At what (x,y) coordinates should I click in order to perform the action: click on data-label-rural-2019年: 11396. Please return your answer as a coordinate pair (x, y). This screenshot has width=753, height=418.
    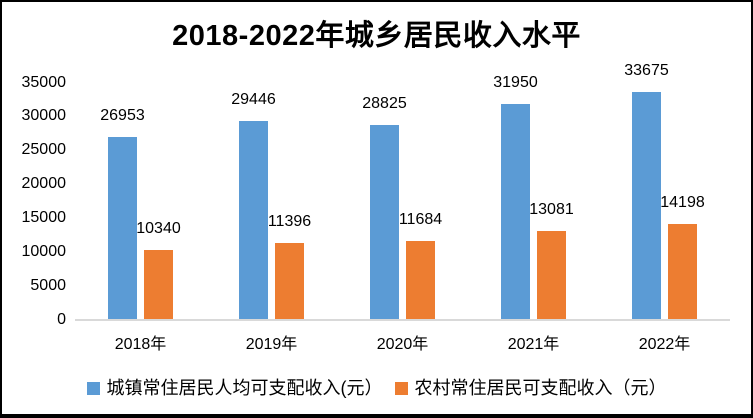
    Looking at the image, I should click on (289, 221).